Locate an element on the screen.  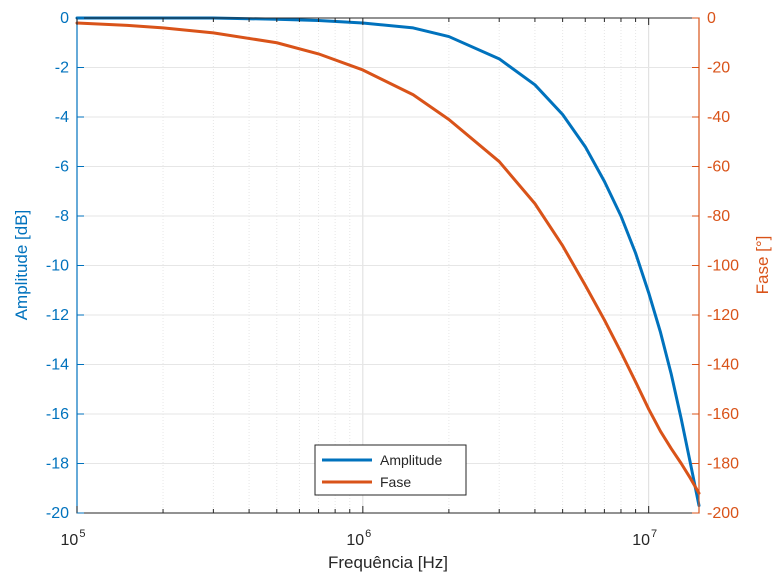
left-y-tick-label: -16 is located at coordinates (57, 414).